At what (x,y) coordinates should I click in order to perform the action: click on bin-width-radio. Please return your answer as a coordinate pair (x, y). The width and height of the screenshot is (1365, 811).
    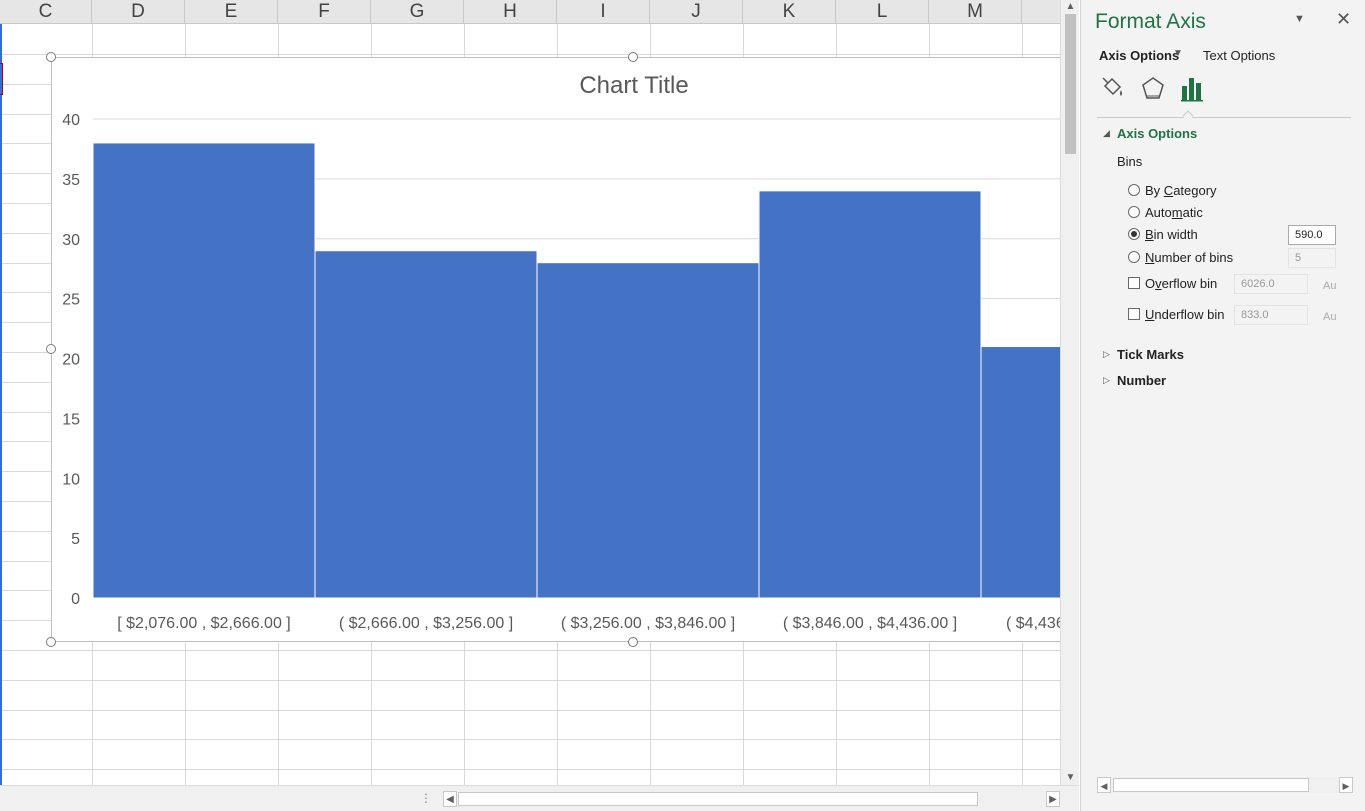
    Looking at the image, I should click on (1134, 234).